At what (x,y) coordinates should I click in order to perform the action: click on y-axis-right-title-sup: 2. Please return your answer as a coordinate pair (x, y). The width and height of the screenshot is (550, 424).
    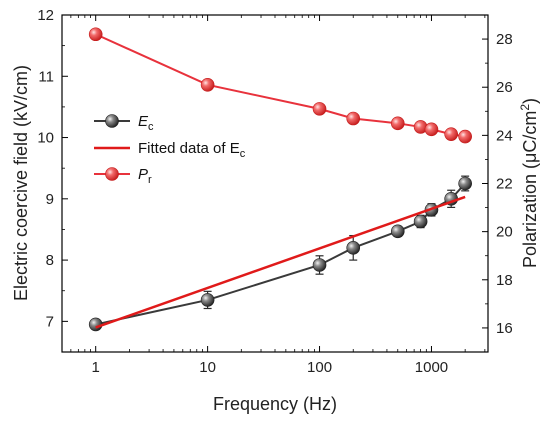
    Looking at the image, I should click on (525, 107).